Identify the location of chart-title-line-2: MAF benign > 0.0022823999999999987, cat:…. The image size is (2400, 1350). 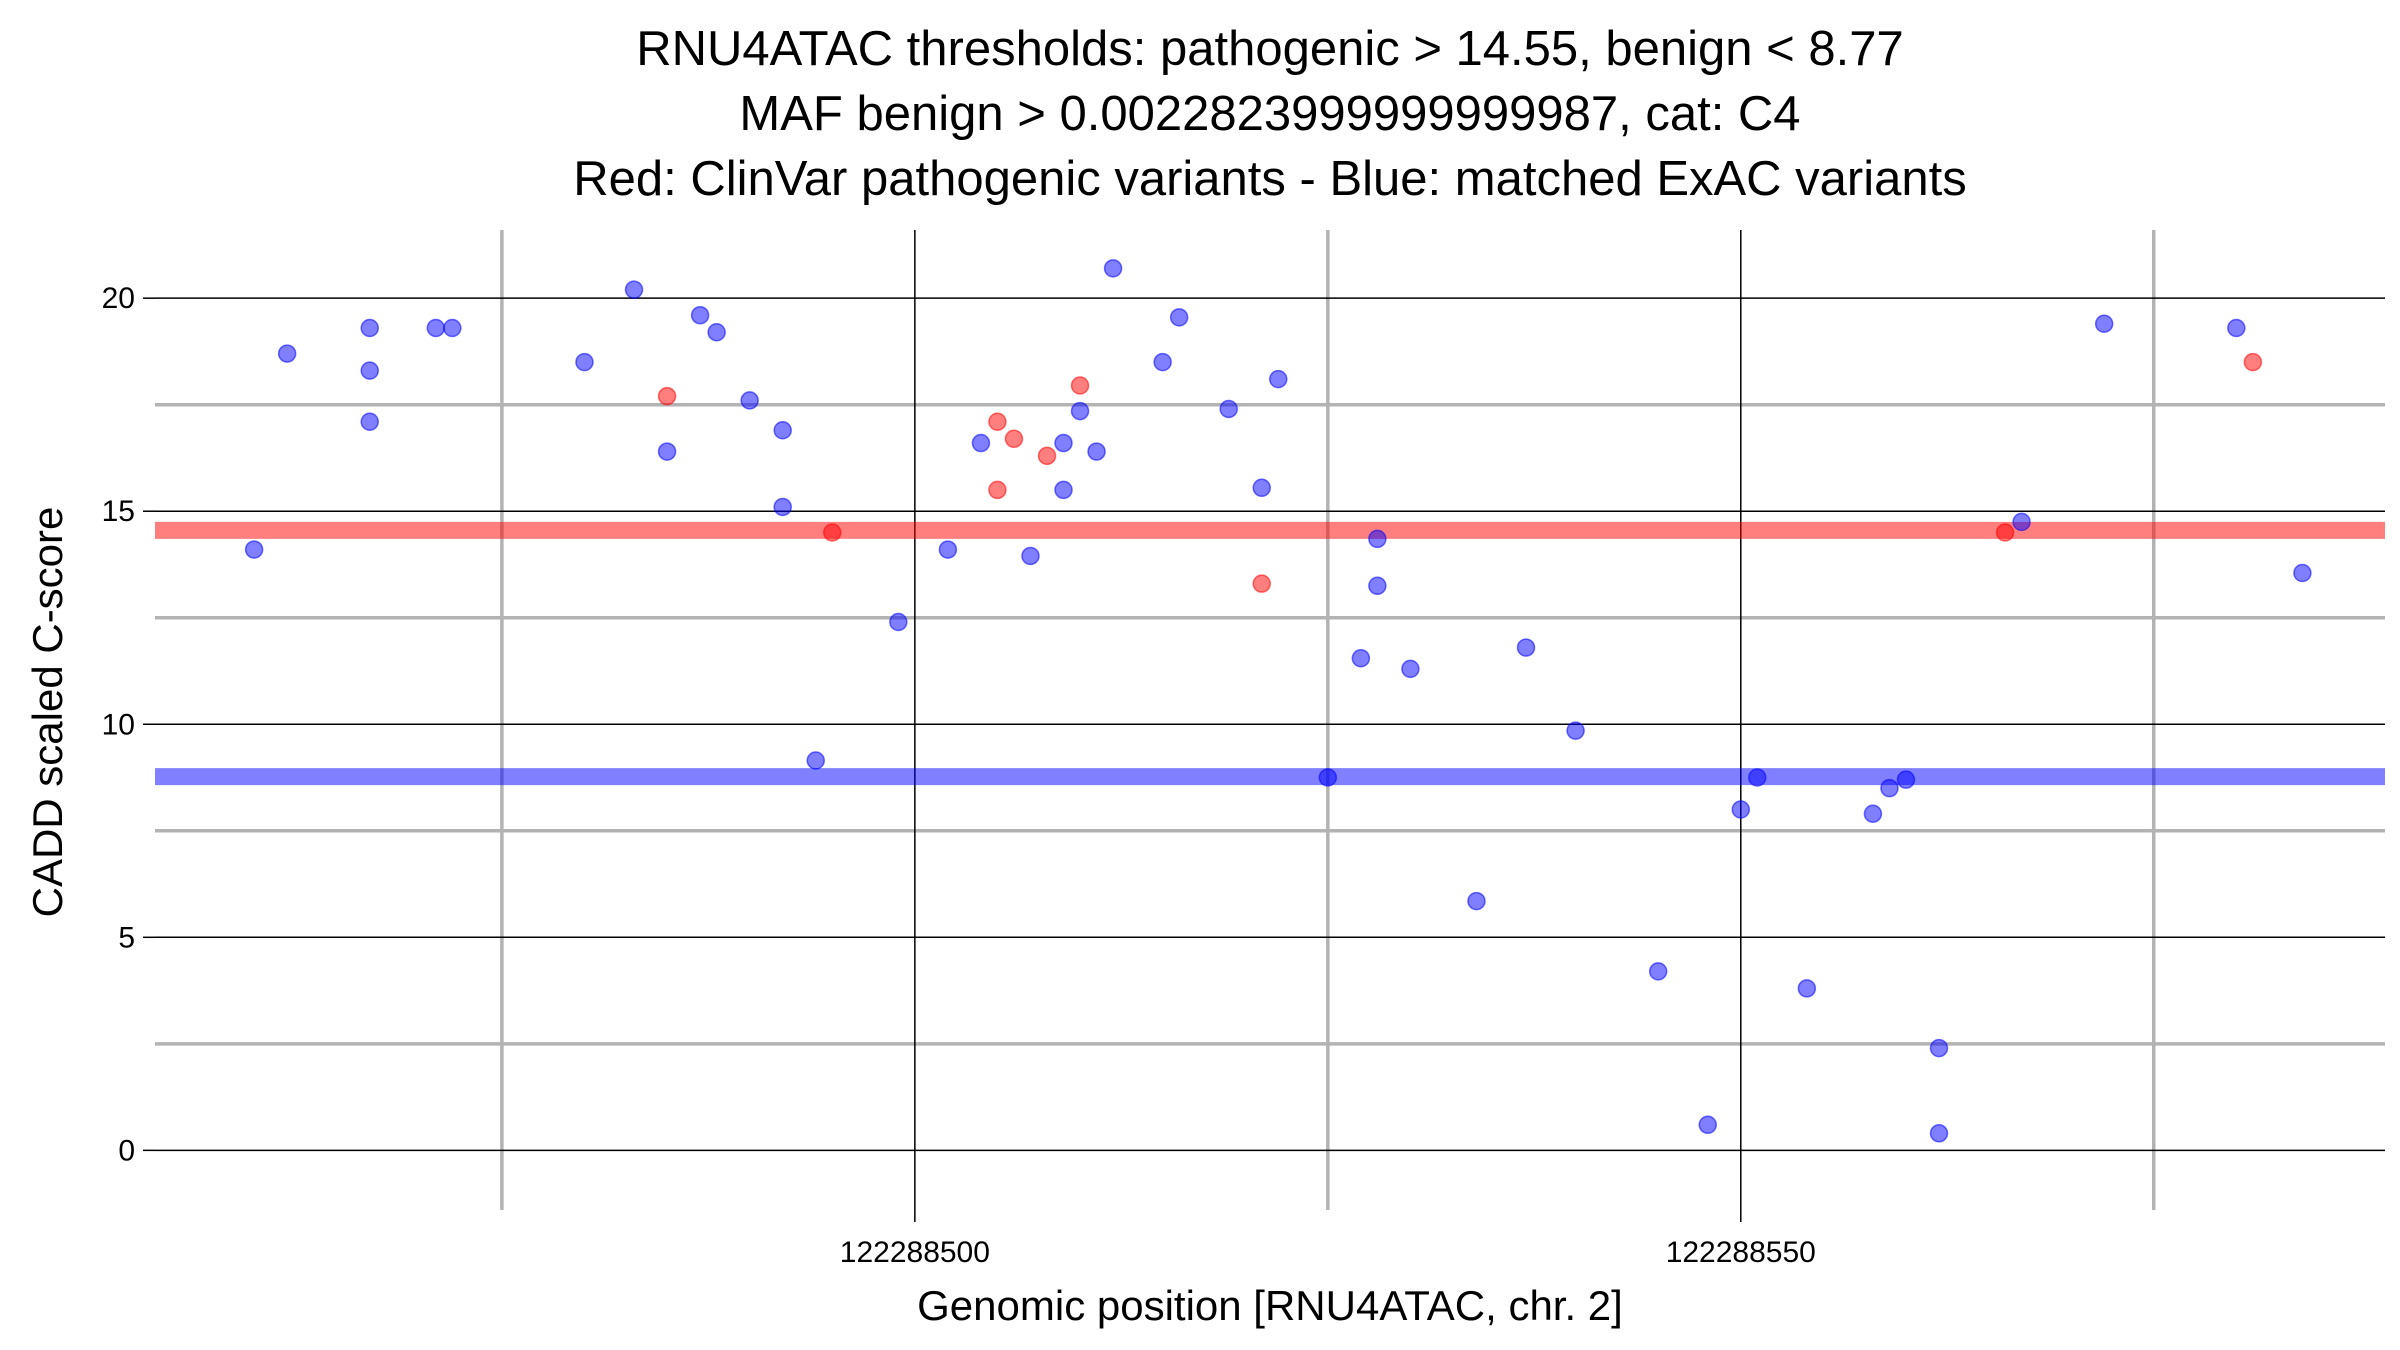
(1269, 114).